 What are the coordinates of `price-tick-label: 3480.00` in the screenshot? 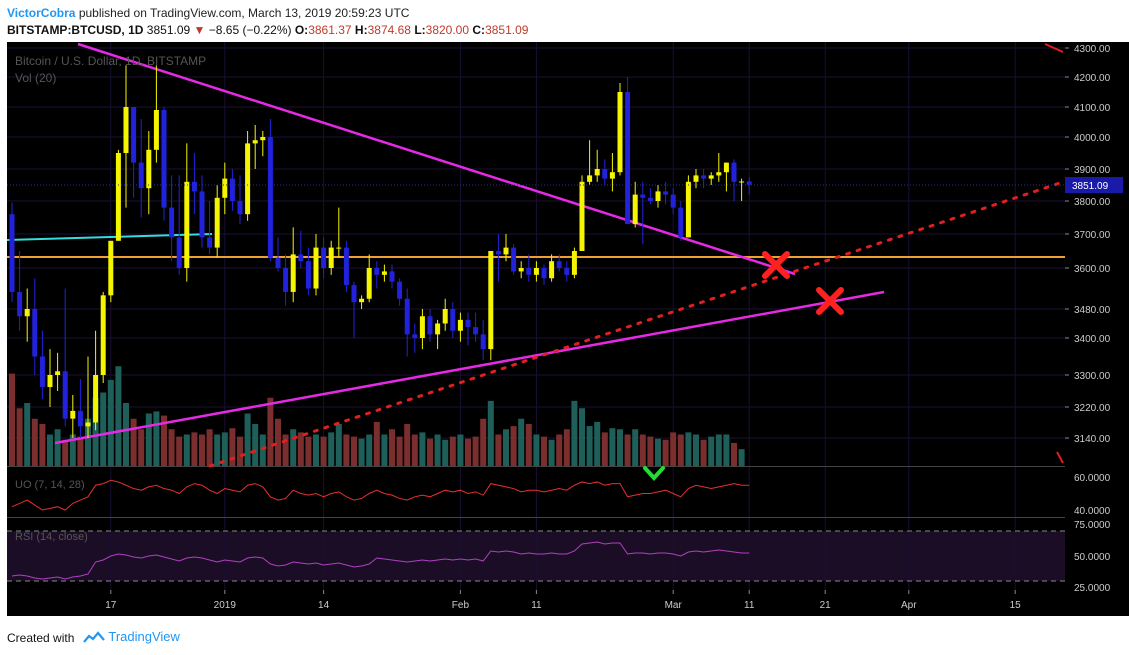 It's located at (1092, 310).